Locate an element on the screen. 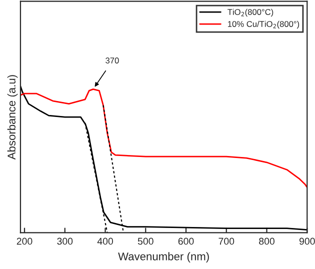 This screenshot has width=315, height=269. x-tick-label: 800 is located at coordinates (266, 241).